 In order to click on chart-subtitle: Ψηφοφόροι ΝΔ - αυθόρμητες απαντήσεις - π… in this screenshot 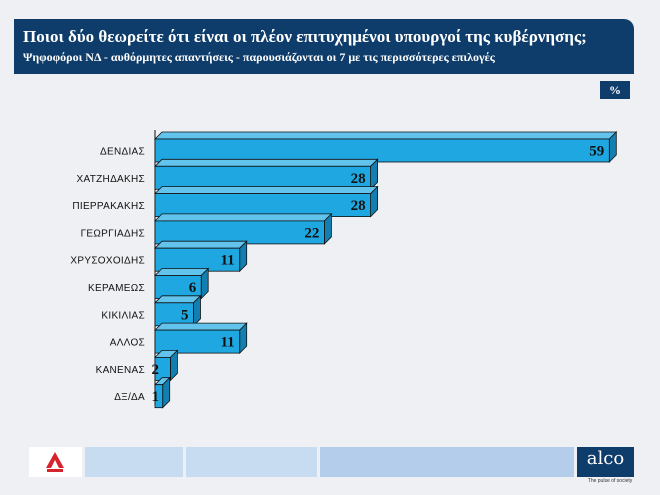, I will do `click(259, 57)`.